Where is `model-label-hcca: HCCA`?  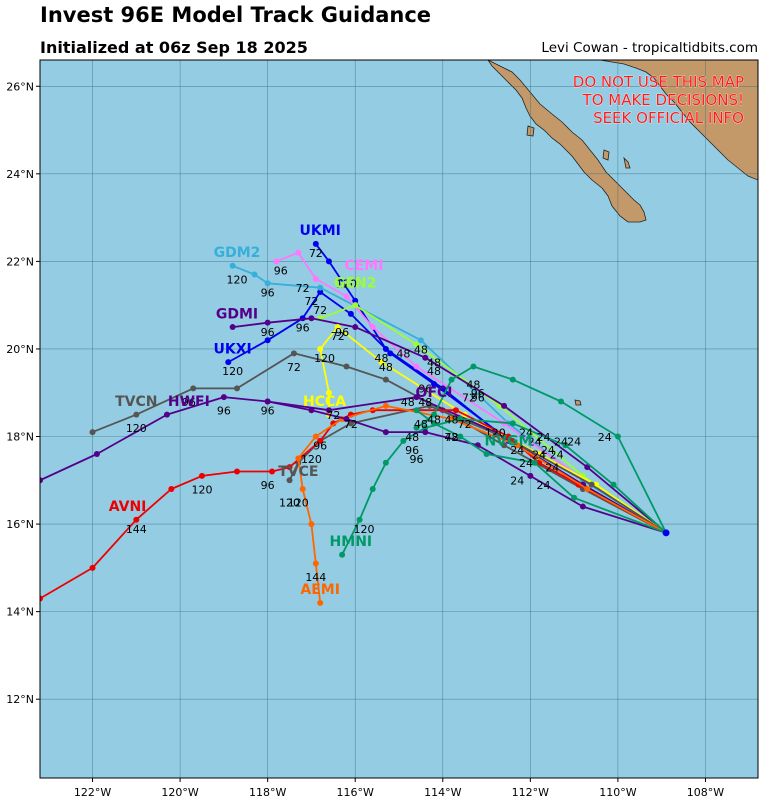 model-label-hcca: HCCA is located at coordinates (324, 402).